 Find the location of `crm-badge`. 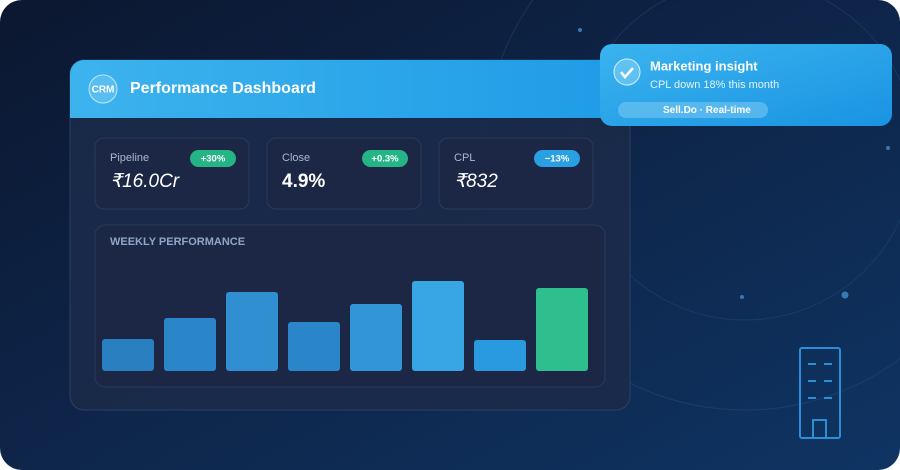

crm-badge is located at coordinates (103, 89).